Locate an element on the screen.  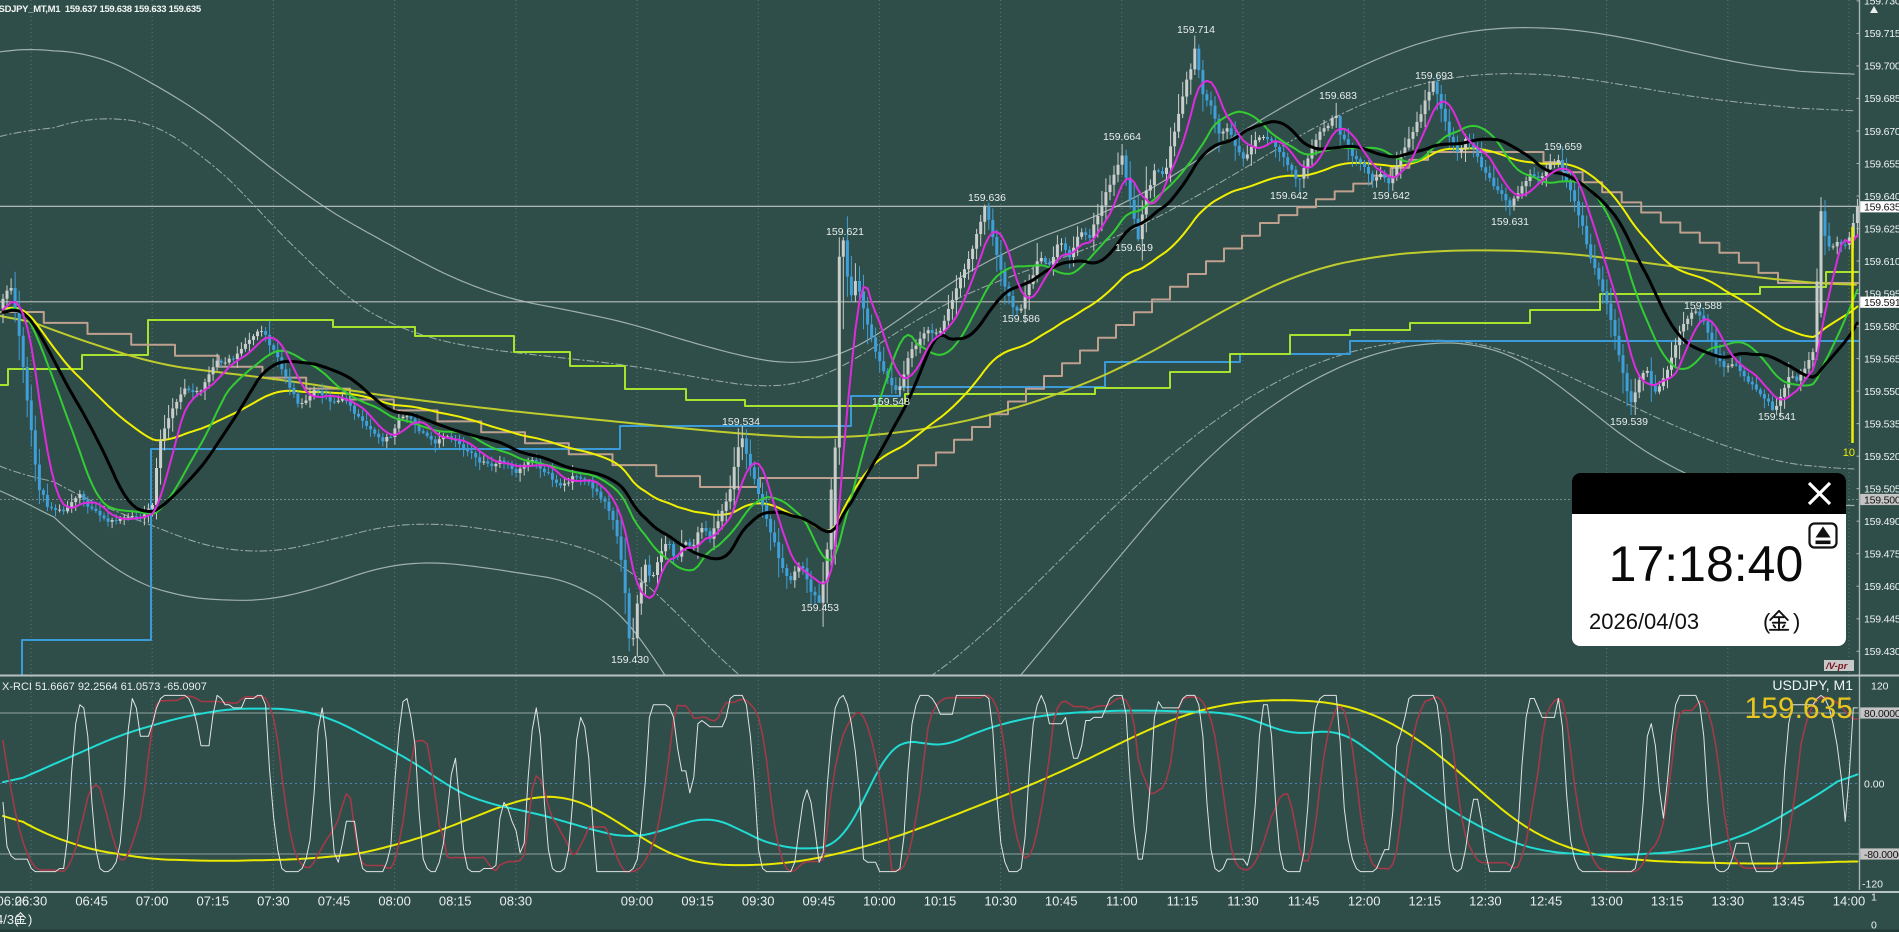
svg-text: 13:00 is located at coordinates (1606, 901).